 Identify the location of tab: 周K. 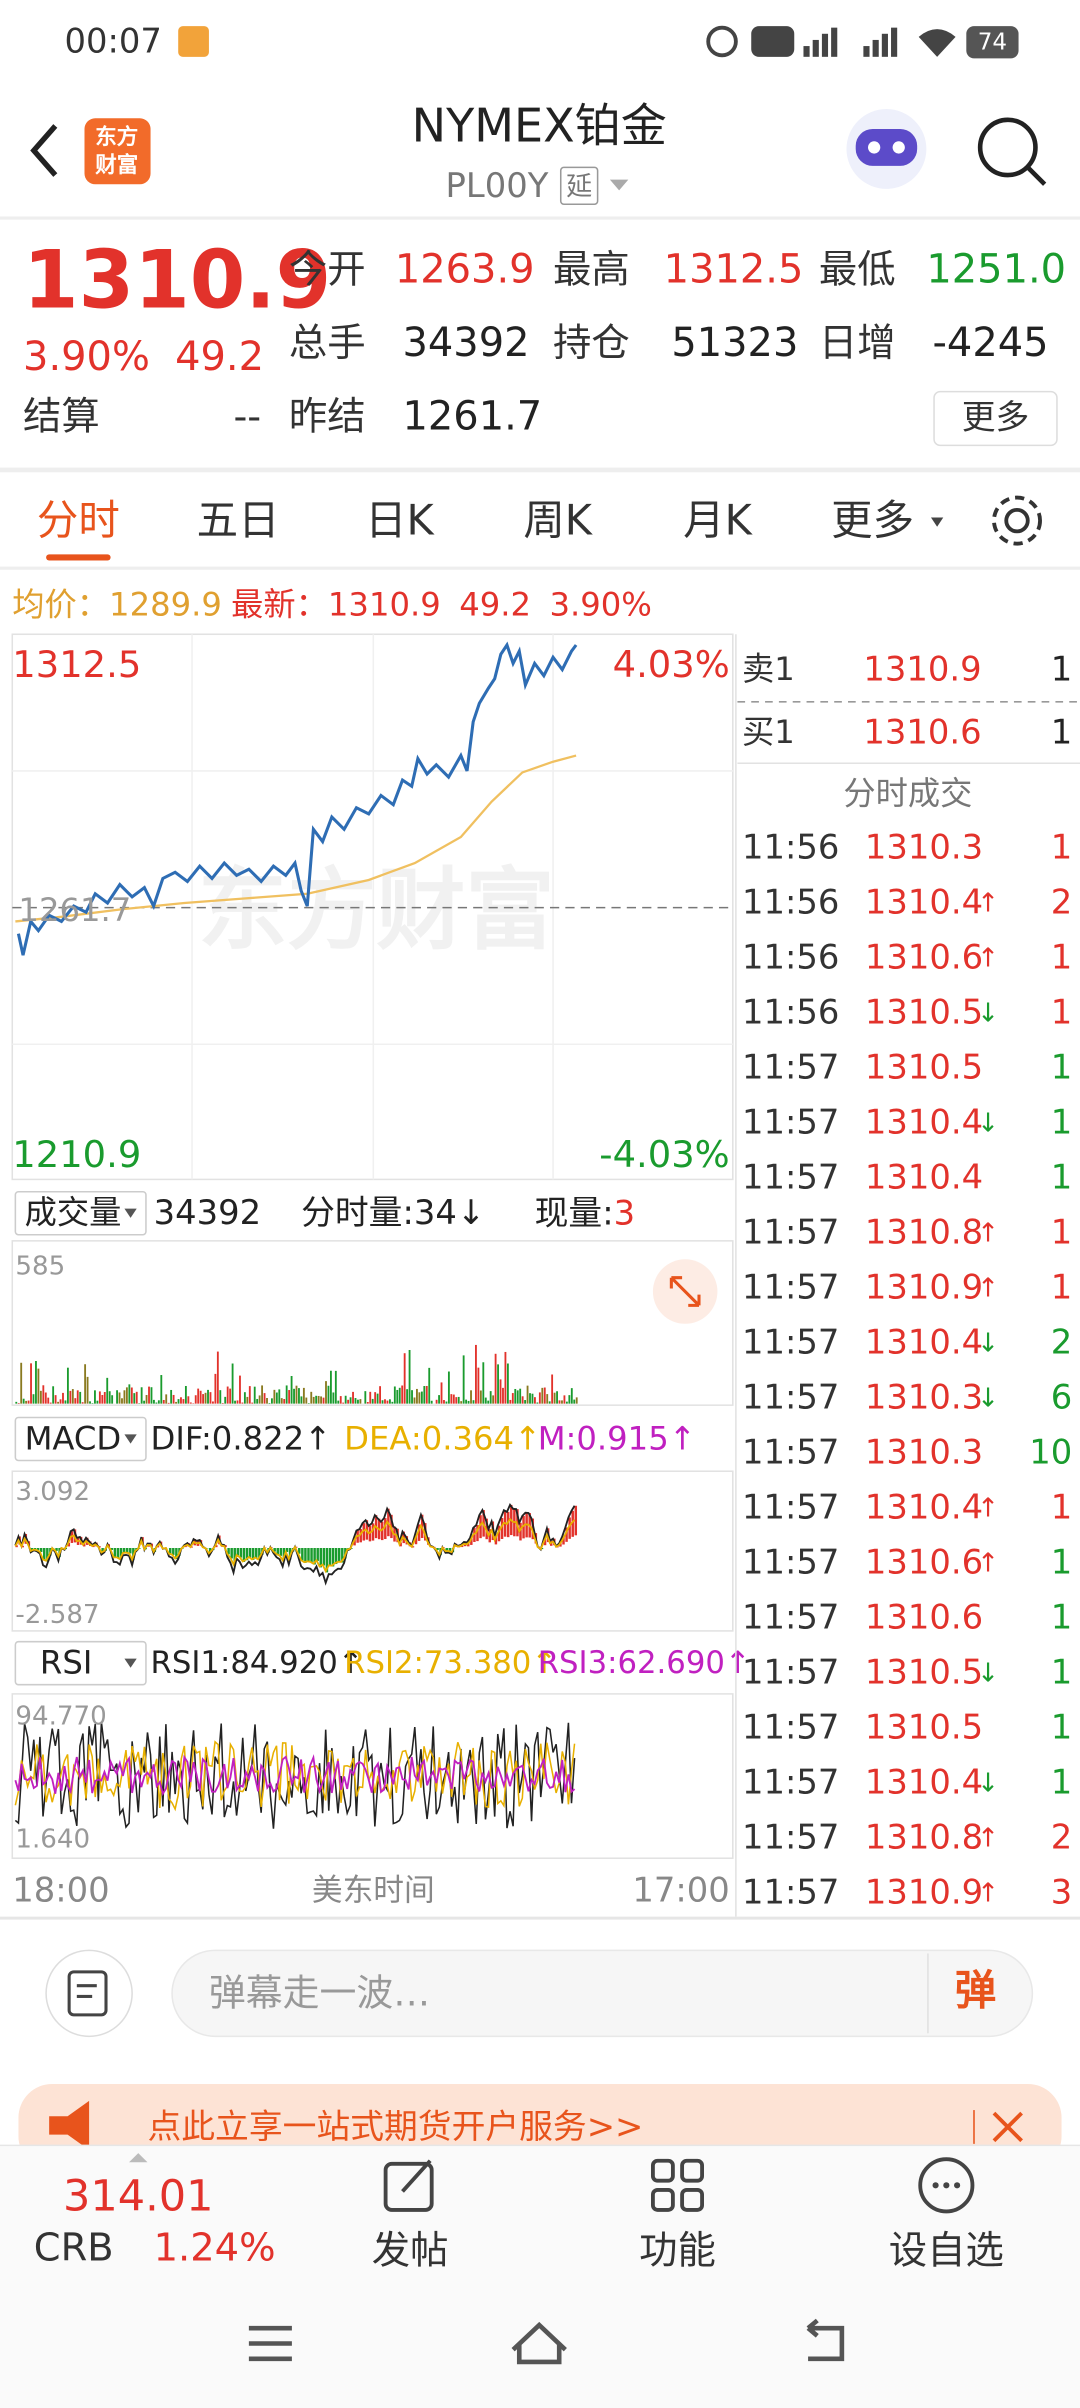
(558, 521).